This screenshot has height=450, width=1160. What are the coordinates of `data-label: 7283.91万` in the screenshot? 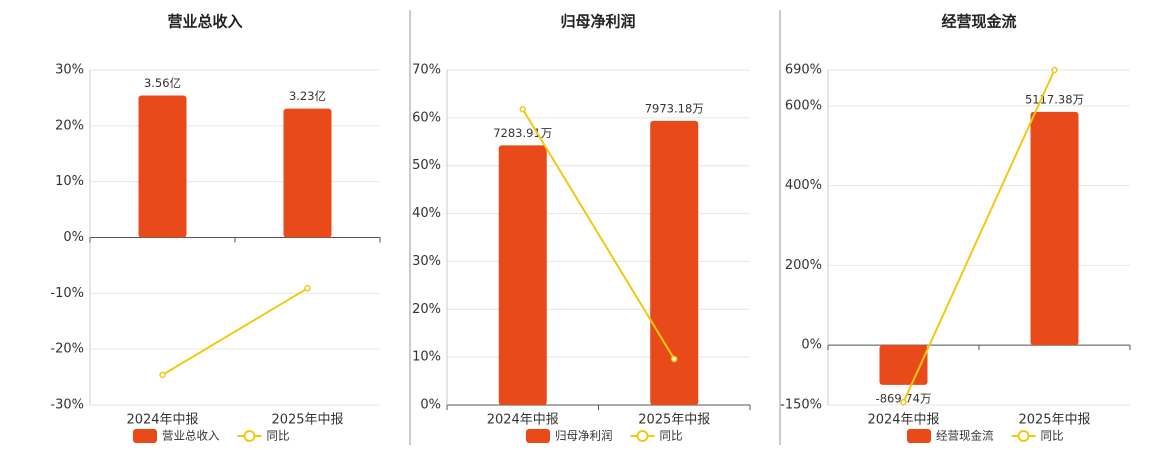 It's located at (522, 133).